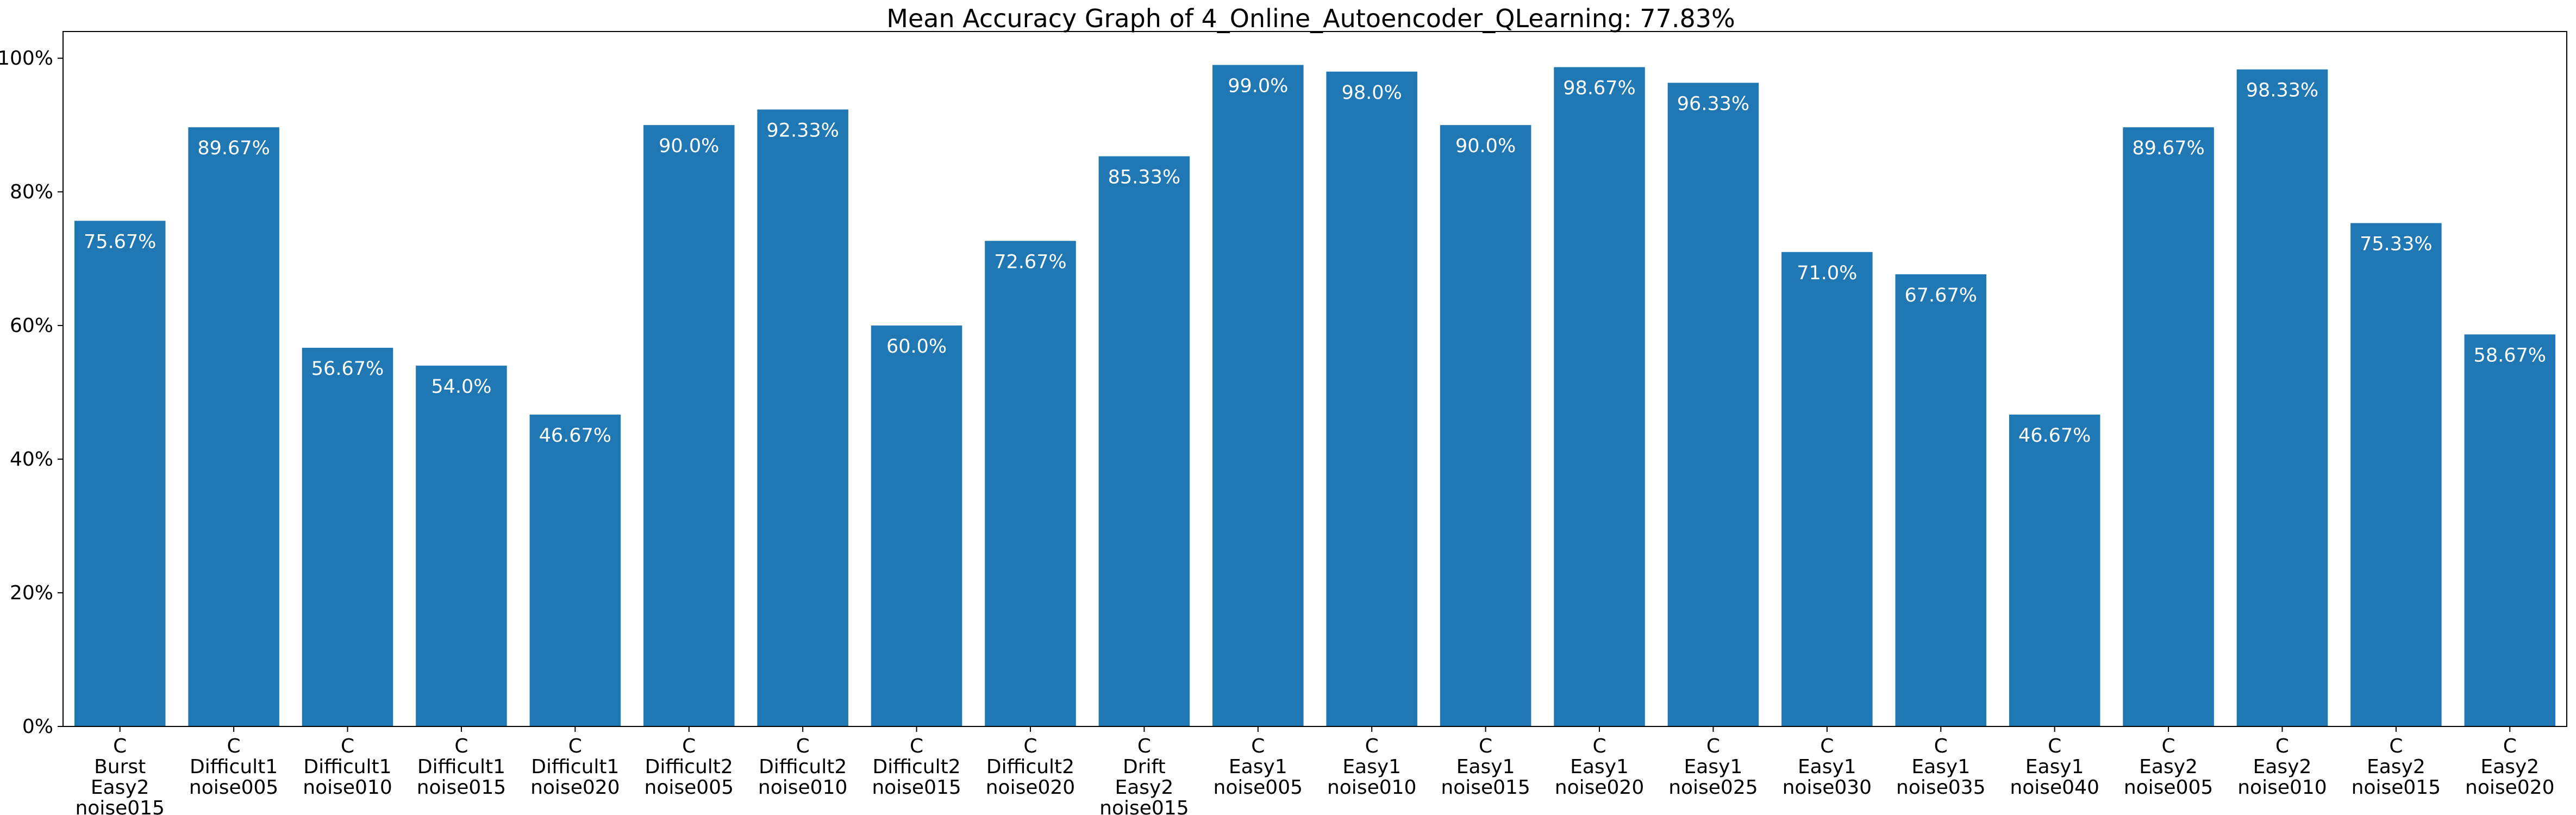  I want to click on bar-value-label: 54.0%, so click(461, 387).